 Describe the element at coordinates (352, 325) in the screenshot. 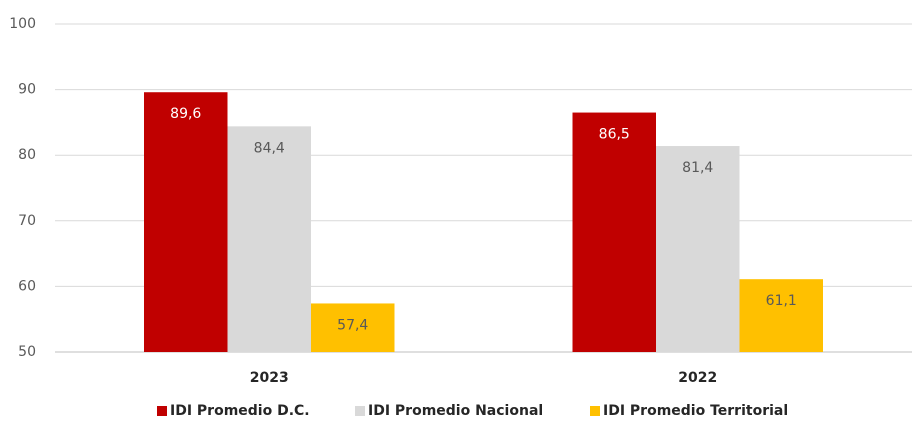

I see `value-label: 57,4` at that location.